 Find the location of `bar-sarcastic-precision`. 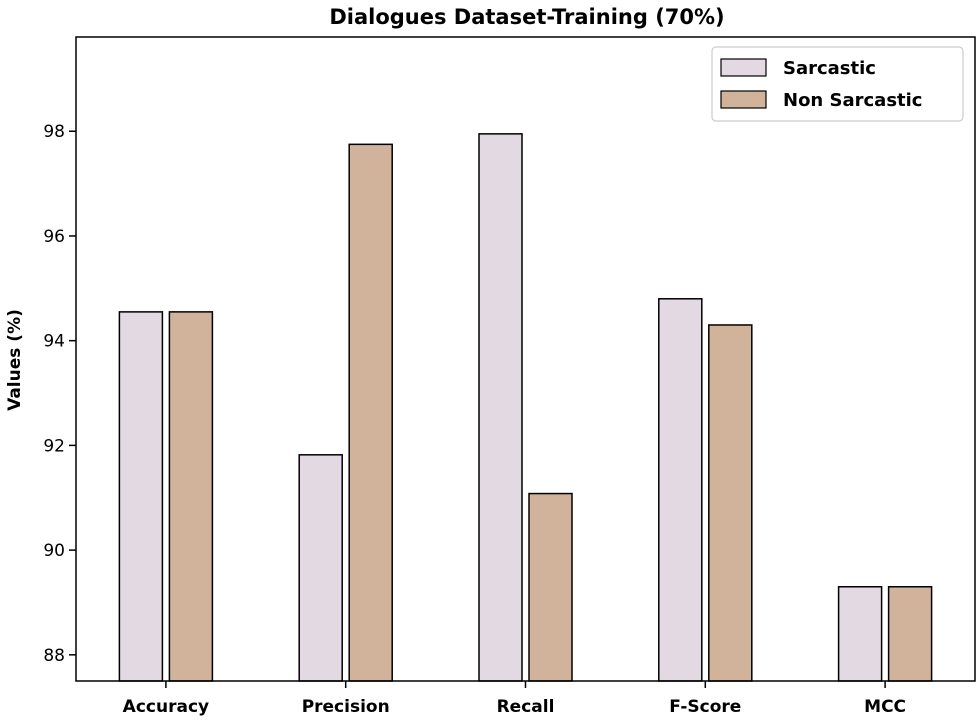

bar-sarcastic-precision is located at coordinates (320, 568).